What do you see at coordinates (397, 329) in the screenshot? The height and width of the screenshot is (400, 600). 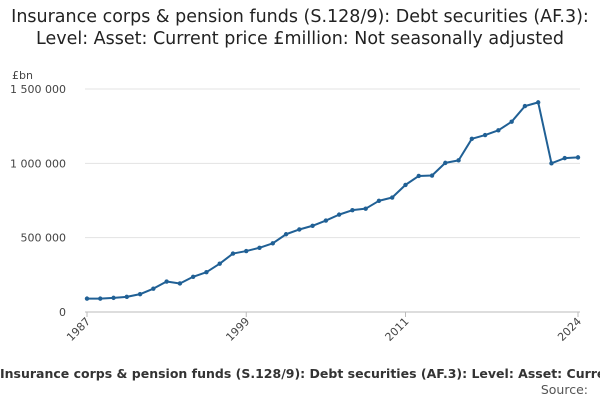 I see `x-tick-label: 2011` at bounding box center [397, 329].